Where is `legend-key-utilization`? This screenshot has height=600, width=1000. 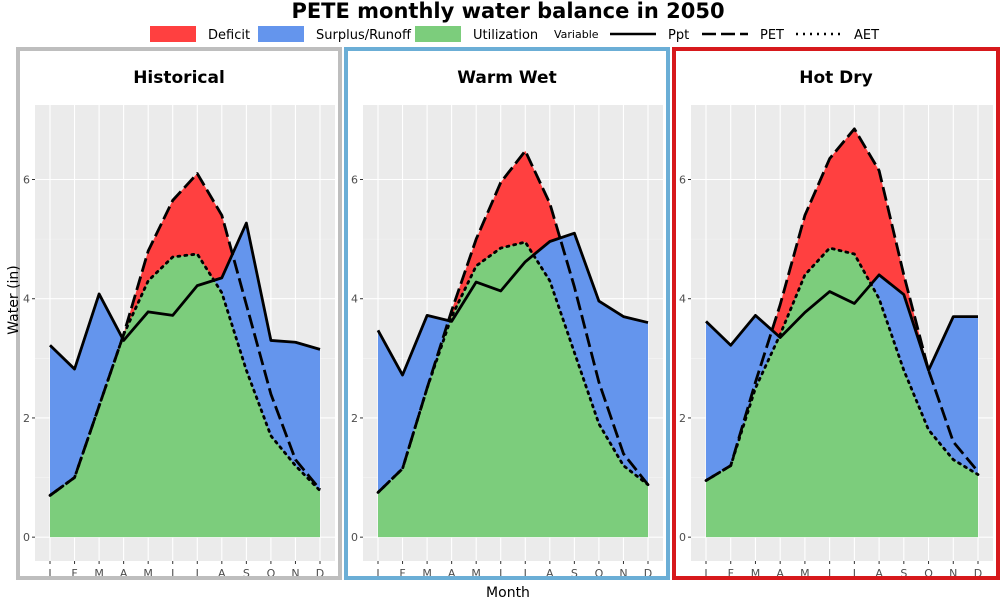 legend-key-utilization is located at coordinates (438, 34).